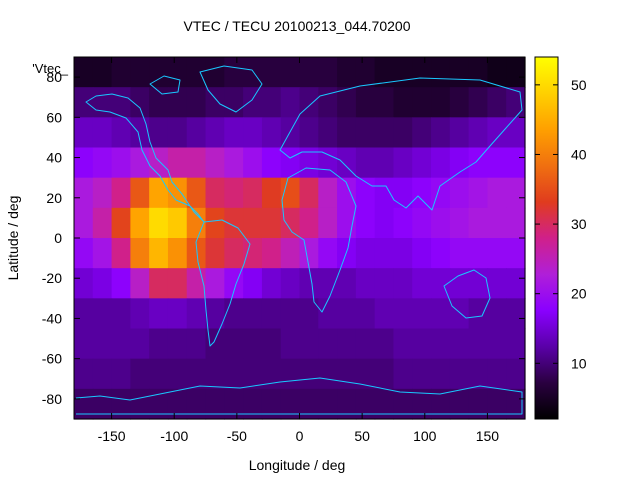 This screenshot has width=640, height=485. Describe the element at coordinates (54, 77) in the screenshot. I see `y-tick-label: 80` at that location.